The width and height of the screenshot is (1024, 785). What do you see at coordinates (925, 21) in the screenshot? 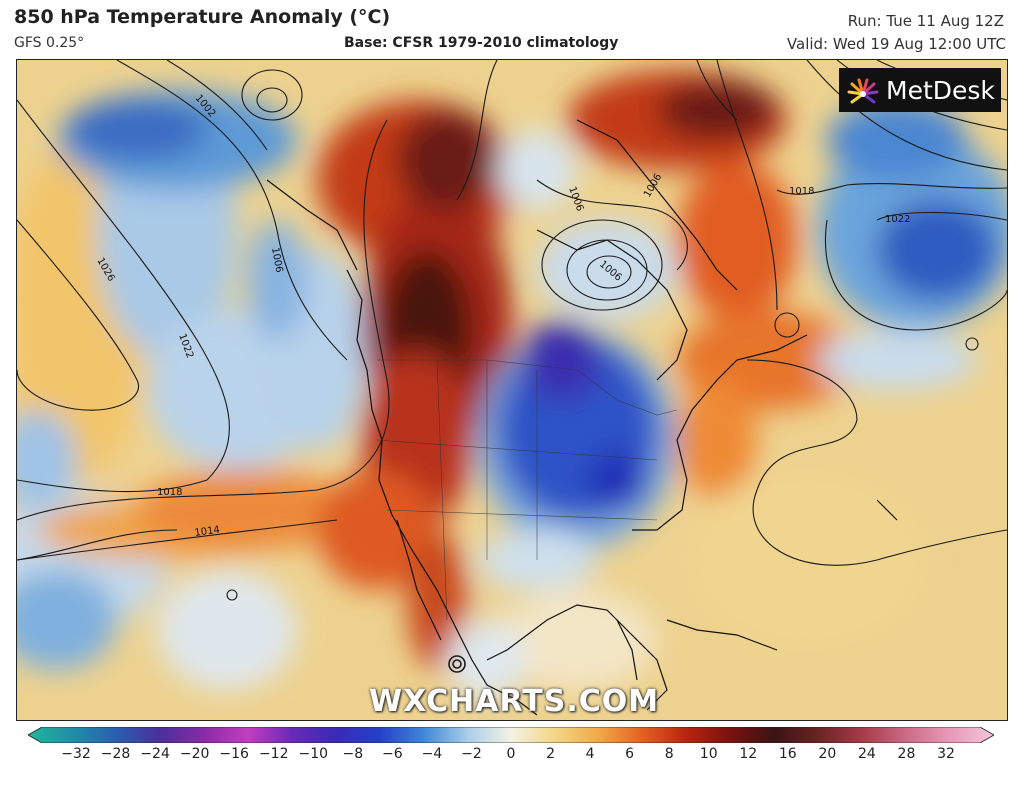
I see `run-time-label: Run: Tue 11 Aug 12Z` at bounding box center [925, 21].